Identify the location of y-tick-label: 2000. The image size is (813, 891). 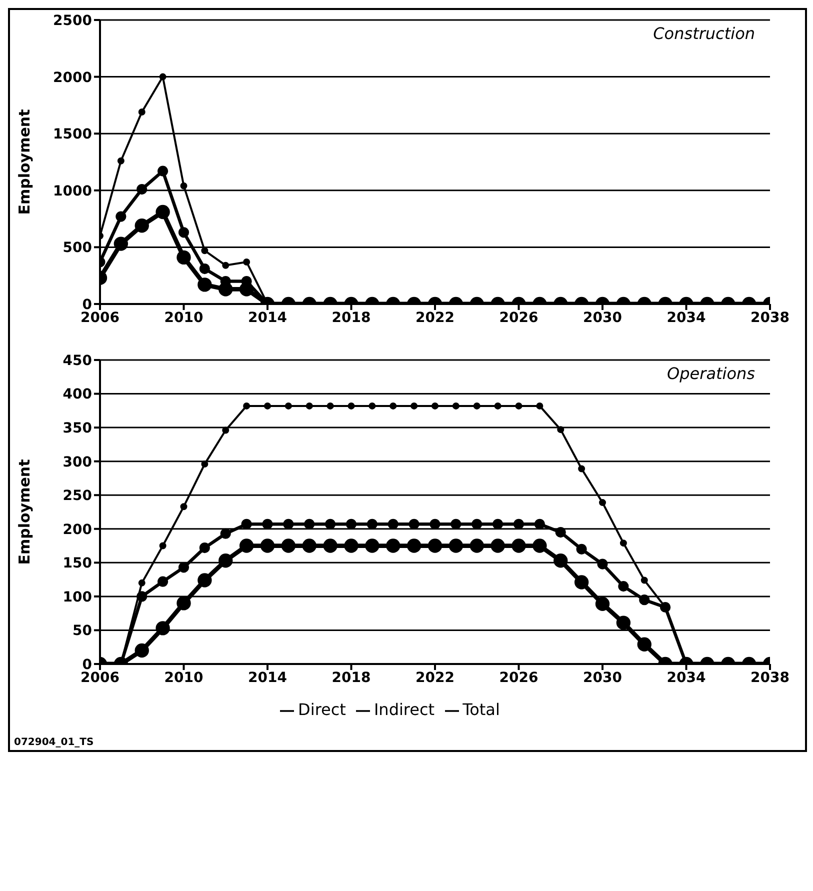
(72, 78).